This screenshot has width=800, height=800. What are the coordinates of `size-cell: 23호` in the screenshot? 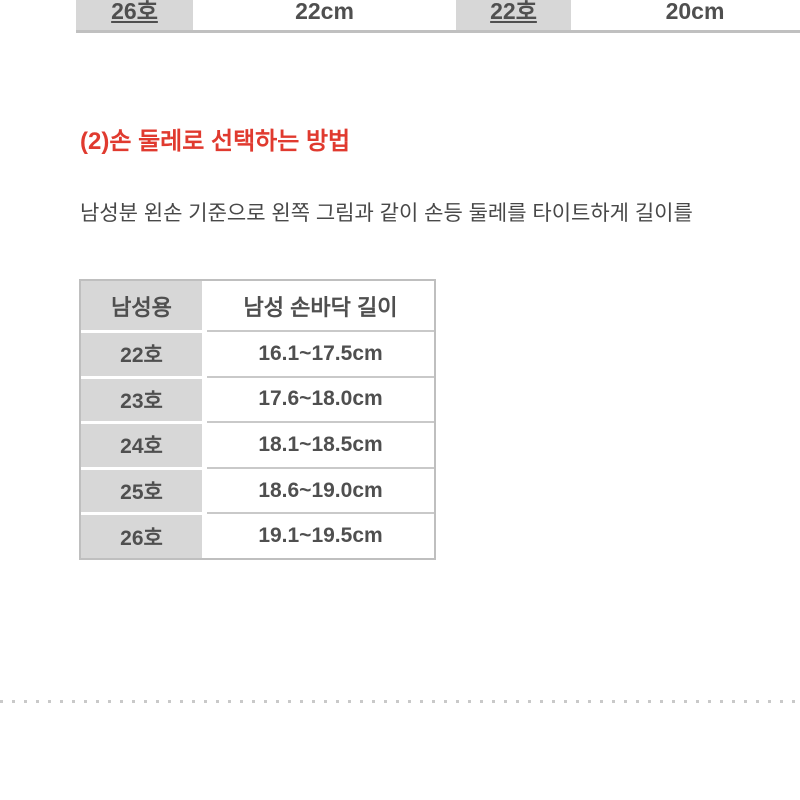 It's located at (141, 398).